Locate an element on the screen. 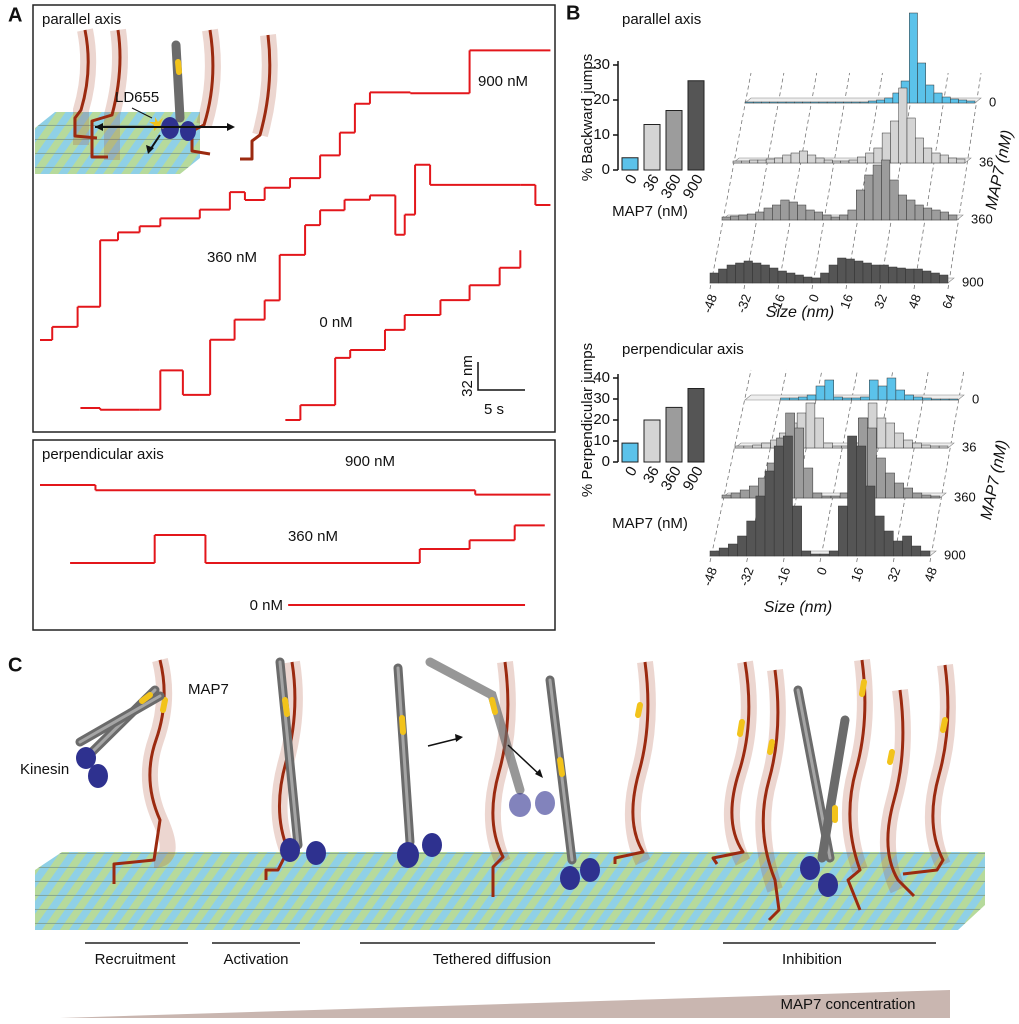 The image size is (1019, 1024). y-tick-label: 20 is located at coordinates (601, 419).